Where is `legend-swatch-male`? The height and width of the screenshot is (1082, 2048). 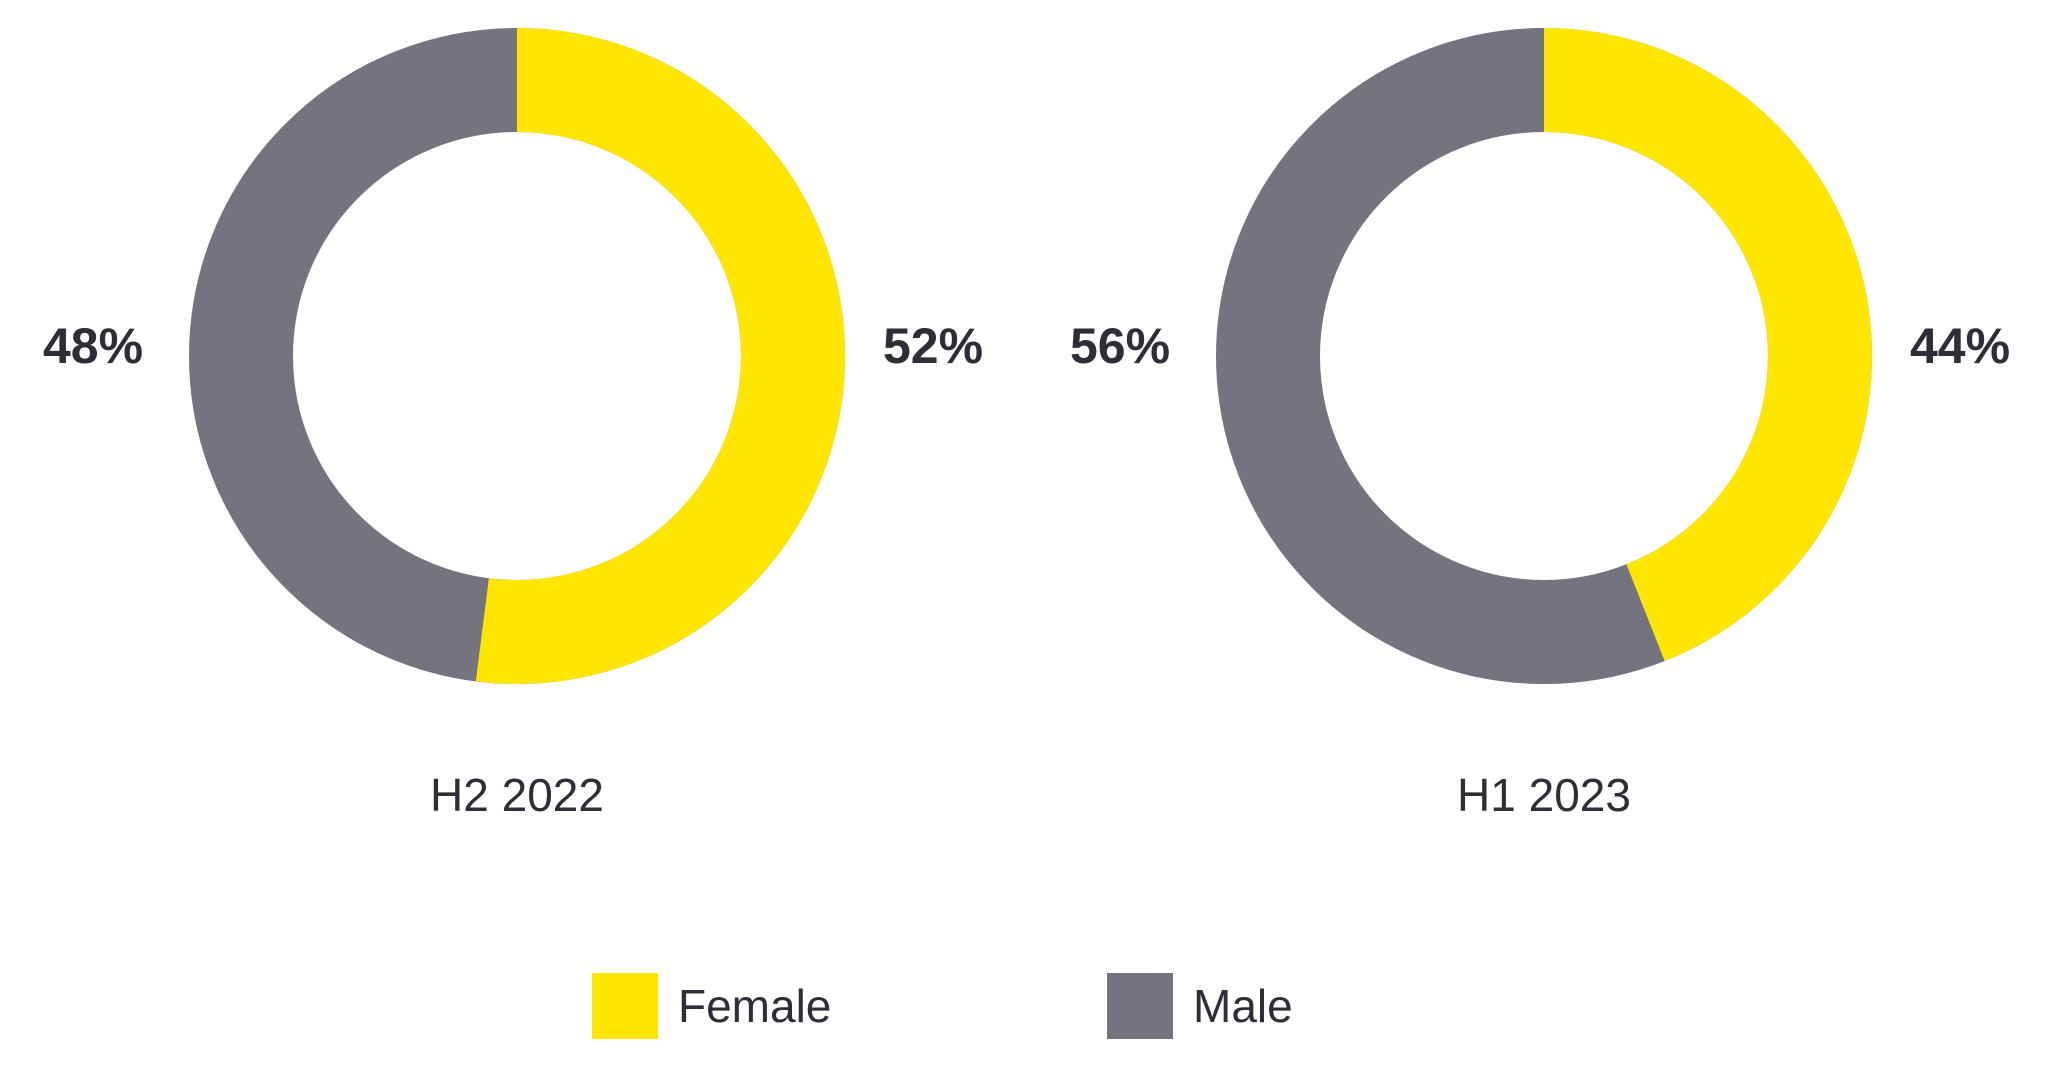
legend-swatch-male is located at coordinates (1140, 1006).